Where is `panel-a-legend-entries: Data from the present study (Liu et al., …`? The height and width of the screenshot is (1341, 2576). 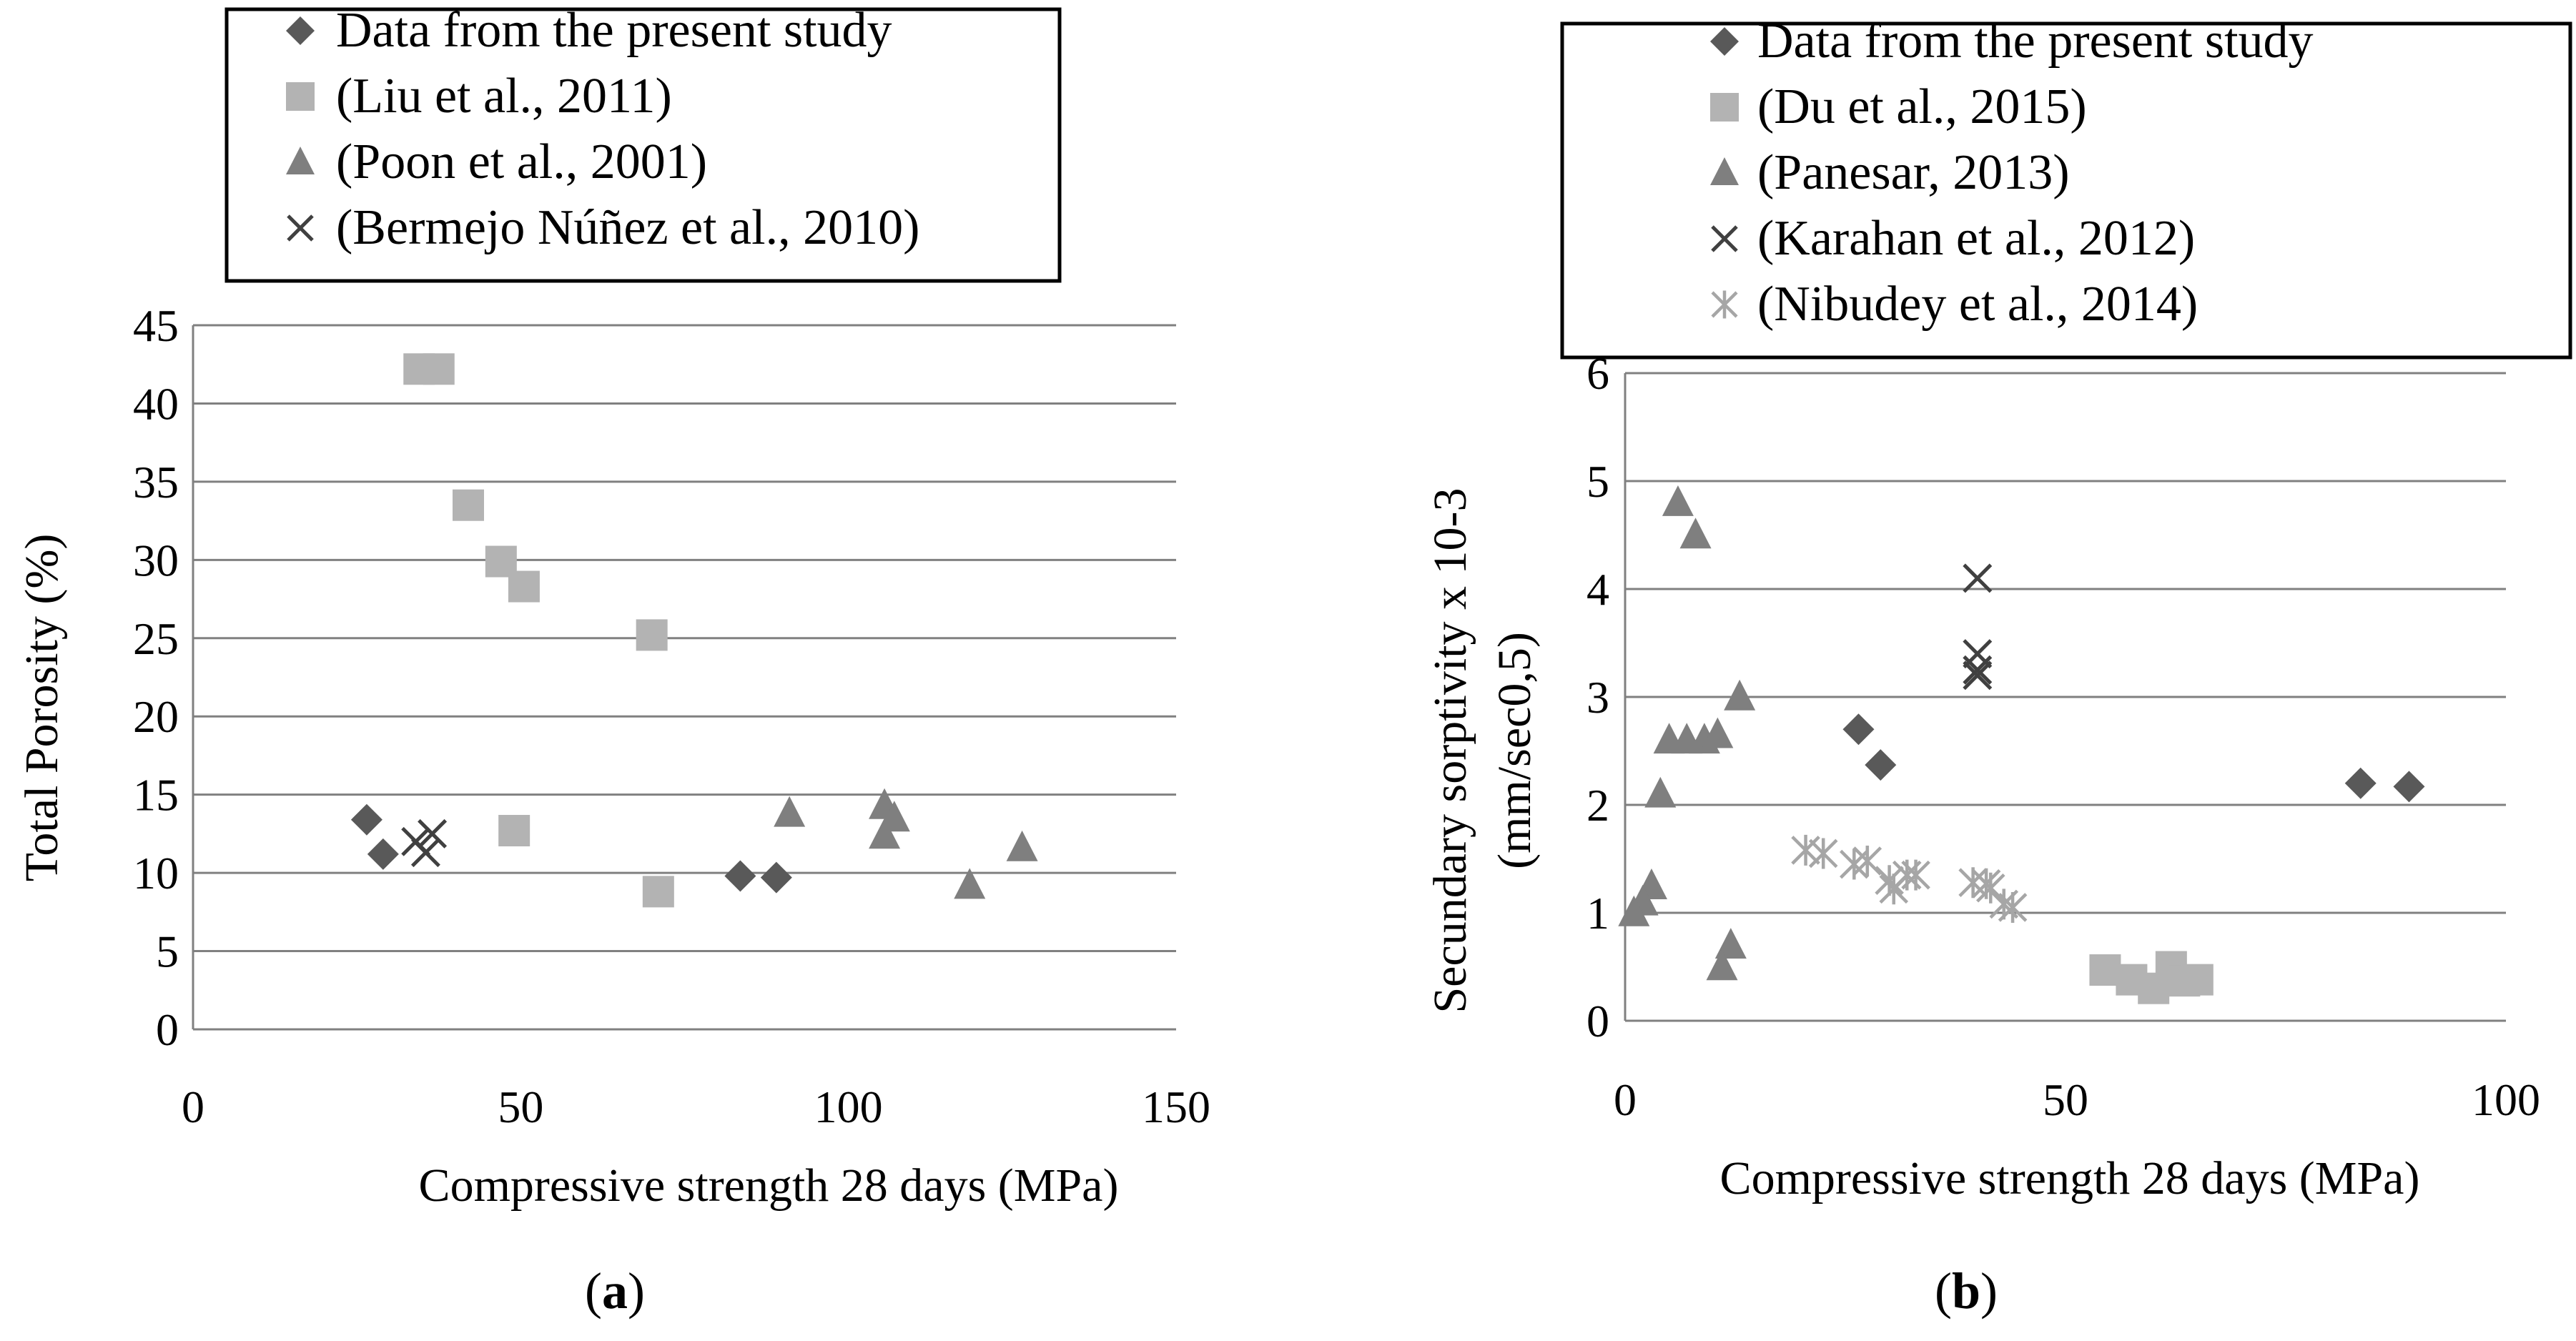 panel-a-legend-entries: Data from the present study (Liu et al., … is located at coordinates (602, 129).